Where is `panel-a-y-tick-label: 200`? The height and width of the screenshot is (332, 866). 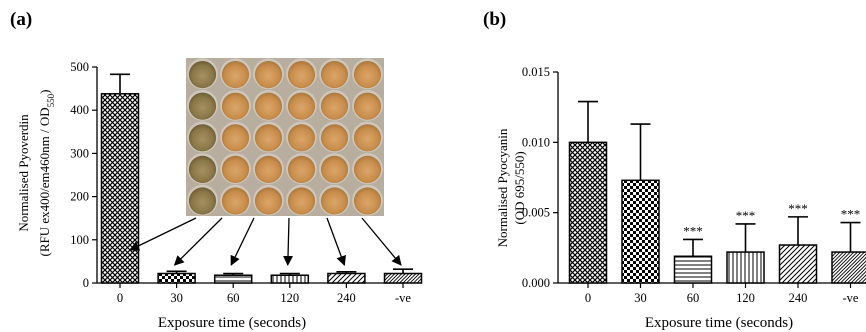 panel-a-y-tick-label: 200 is located at coordinates (79, 197).